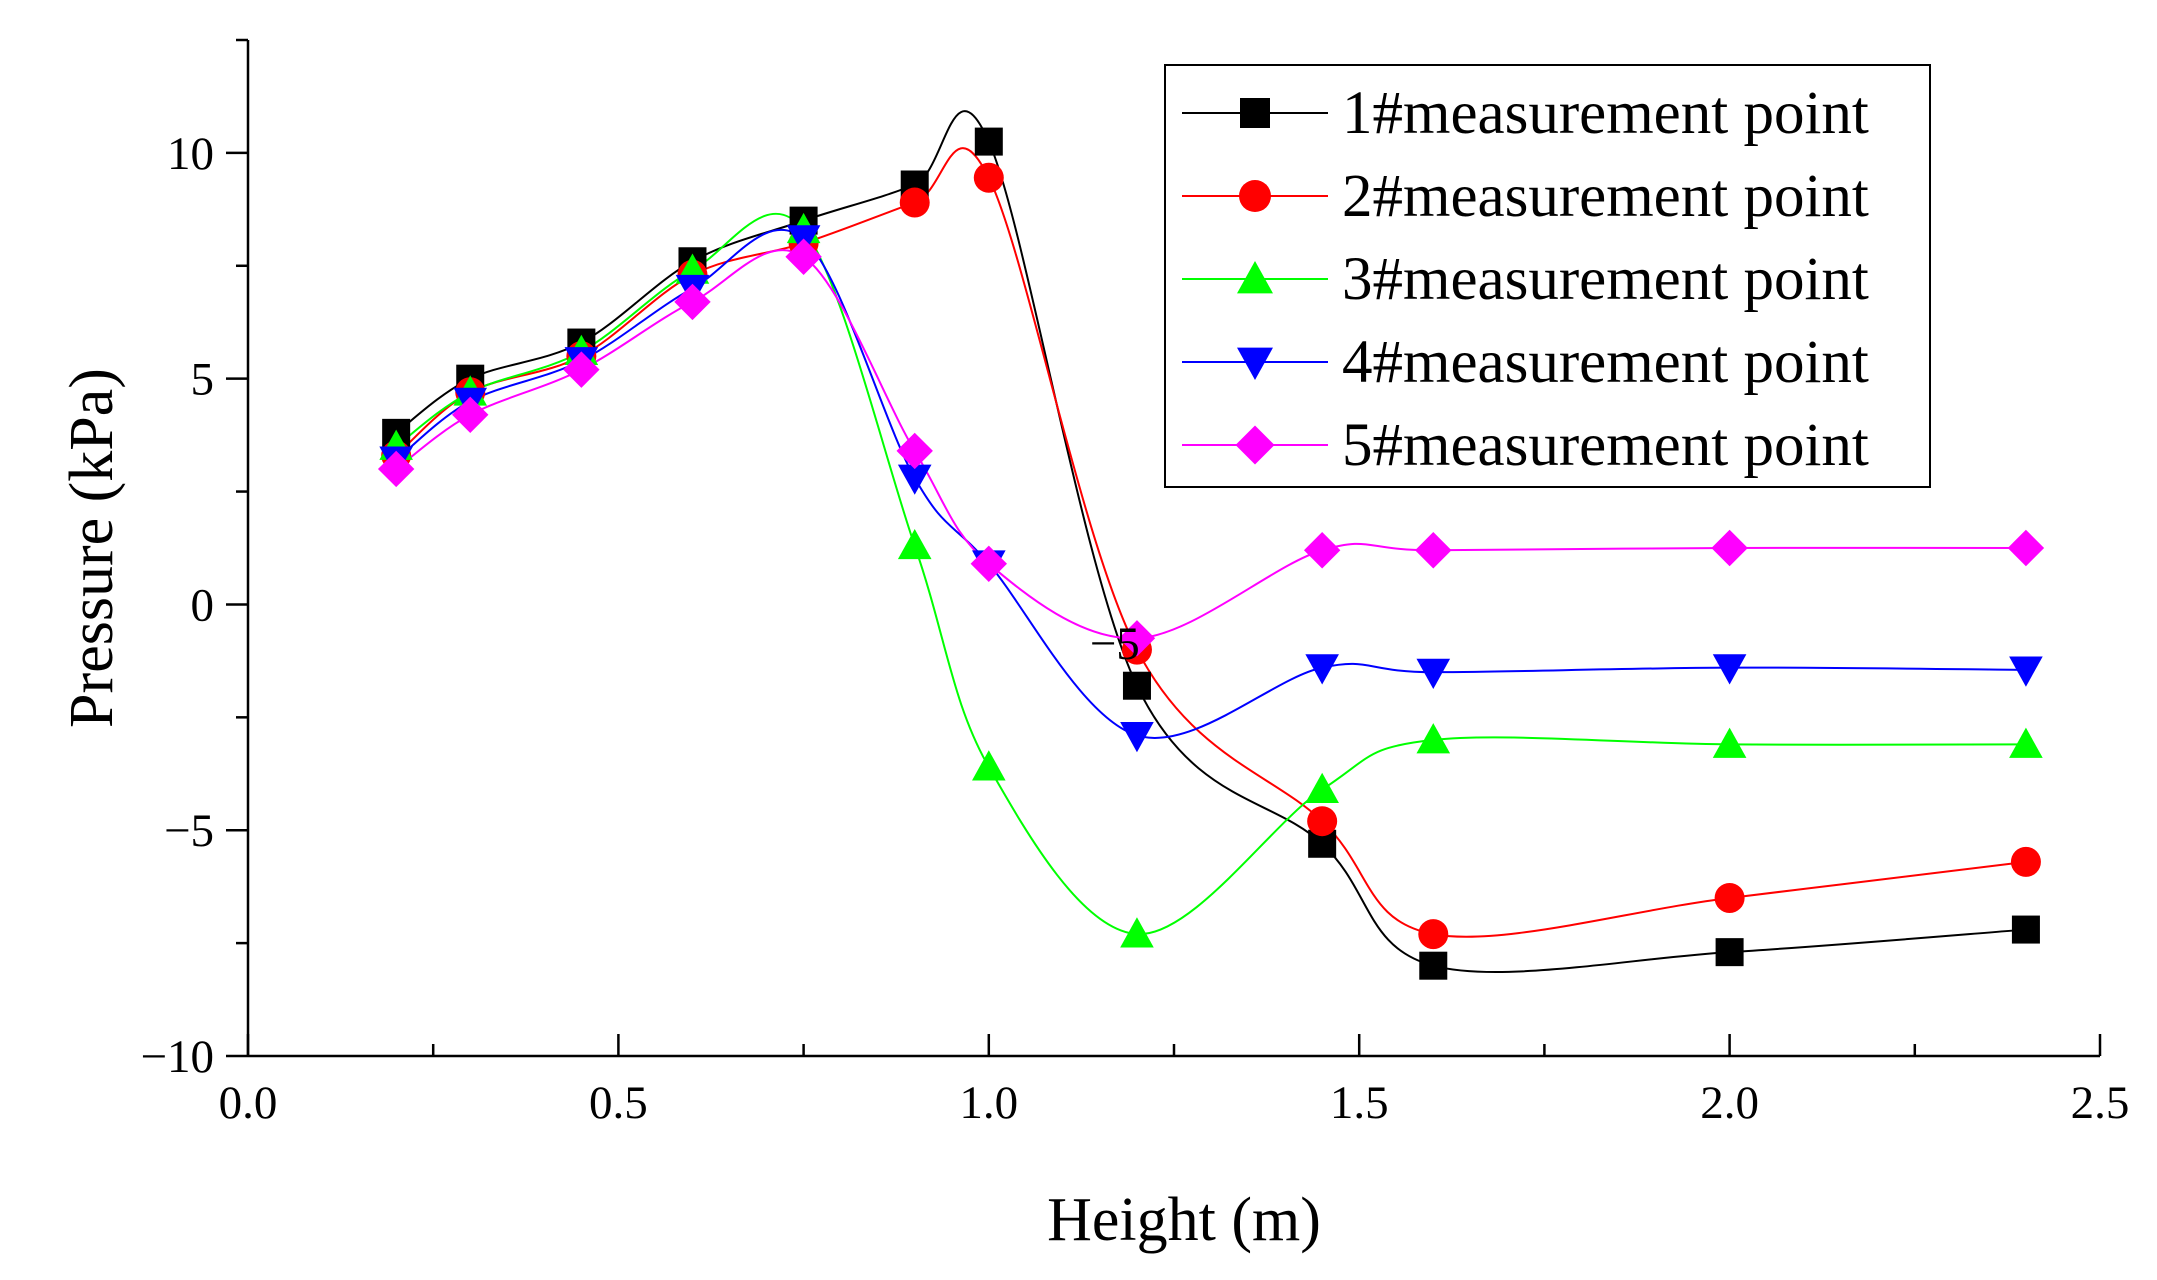  What do you see at coordinates (190, 154) in the screenshot?
I see `y-tick-label: 10` at bounding box center [190, 154].